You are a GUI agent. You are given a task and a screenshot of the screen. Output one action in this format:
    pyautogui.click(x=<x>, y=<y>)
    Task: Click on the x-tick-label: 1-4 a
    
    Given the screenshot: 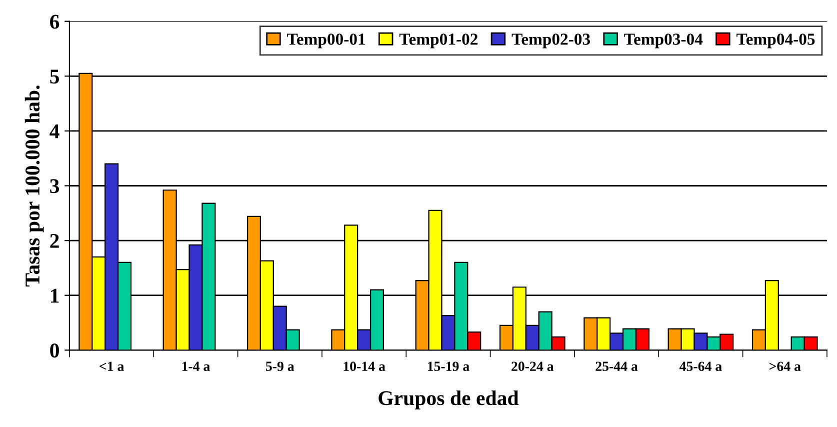 What is the action you would take?
    pyautogui.click(x=196, y=367)
    